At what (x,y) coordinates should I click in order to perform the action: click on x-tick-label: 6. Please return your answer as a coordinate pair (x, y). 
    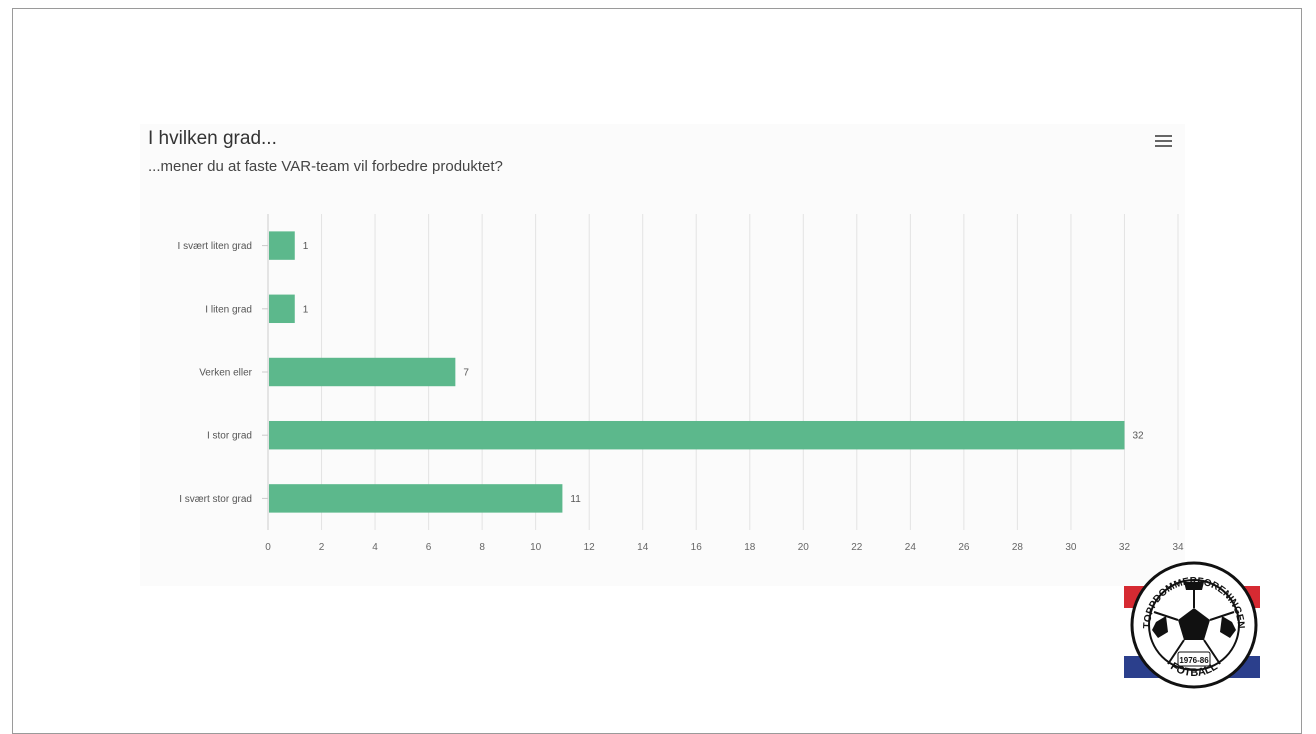
    Looking at the image, I should click on (429, 547).